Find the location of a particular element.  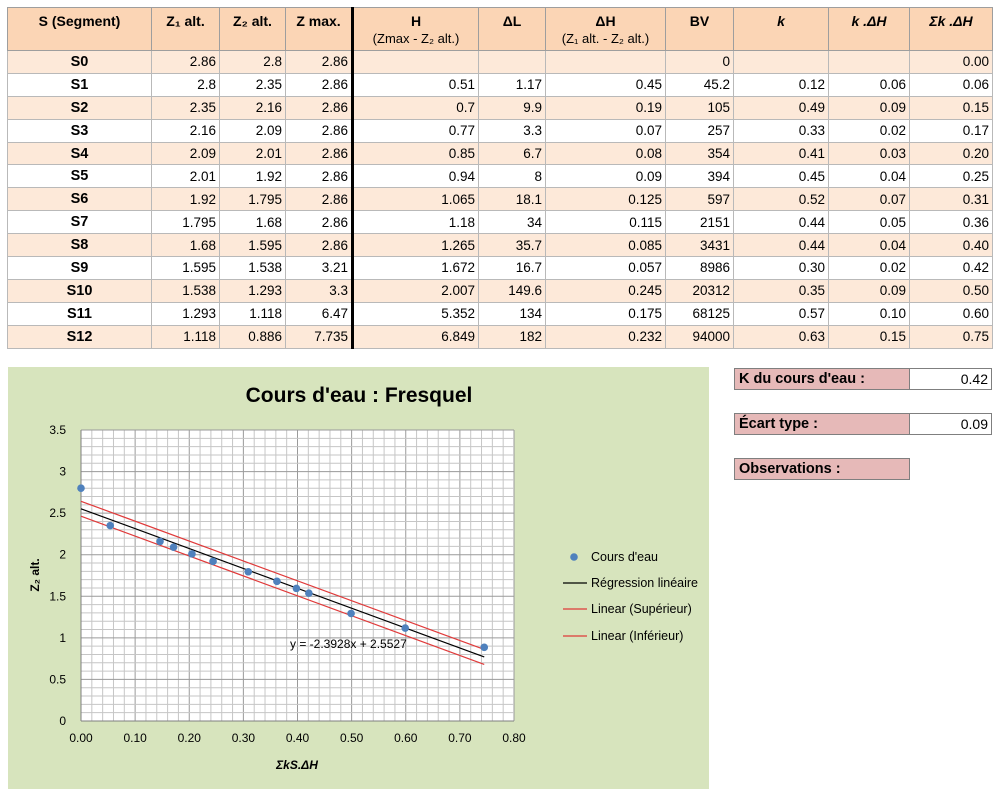

cell-segment: S8 is located at coordinates (79, 245).